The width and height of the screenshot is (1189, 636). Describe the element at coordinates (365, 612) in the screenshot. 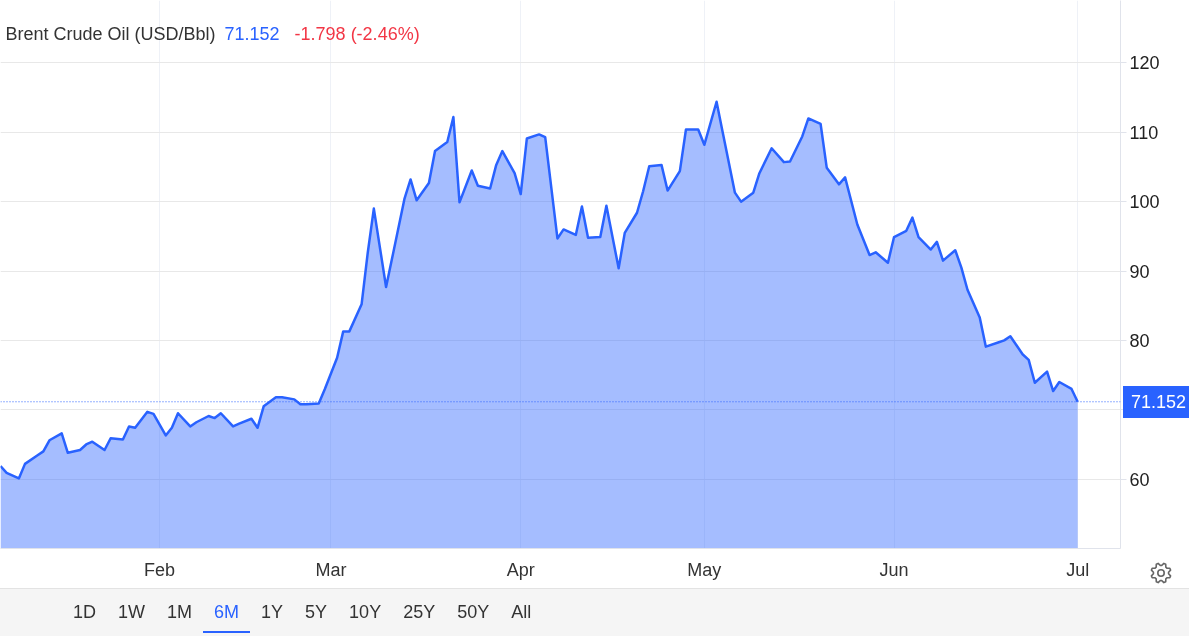

I see `text: 10Y` at that location.